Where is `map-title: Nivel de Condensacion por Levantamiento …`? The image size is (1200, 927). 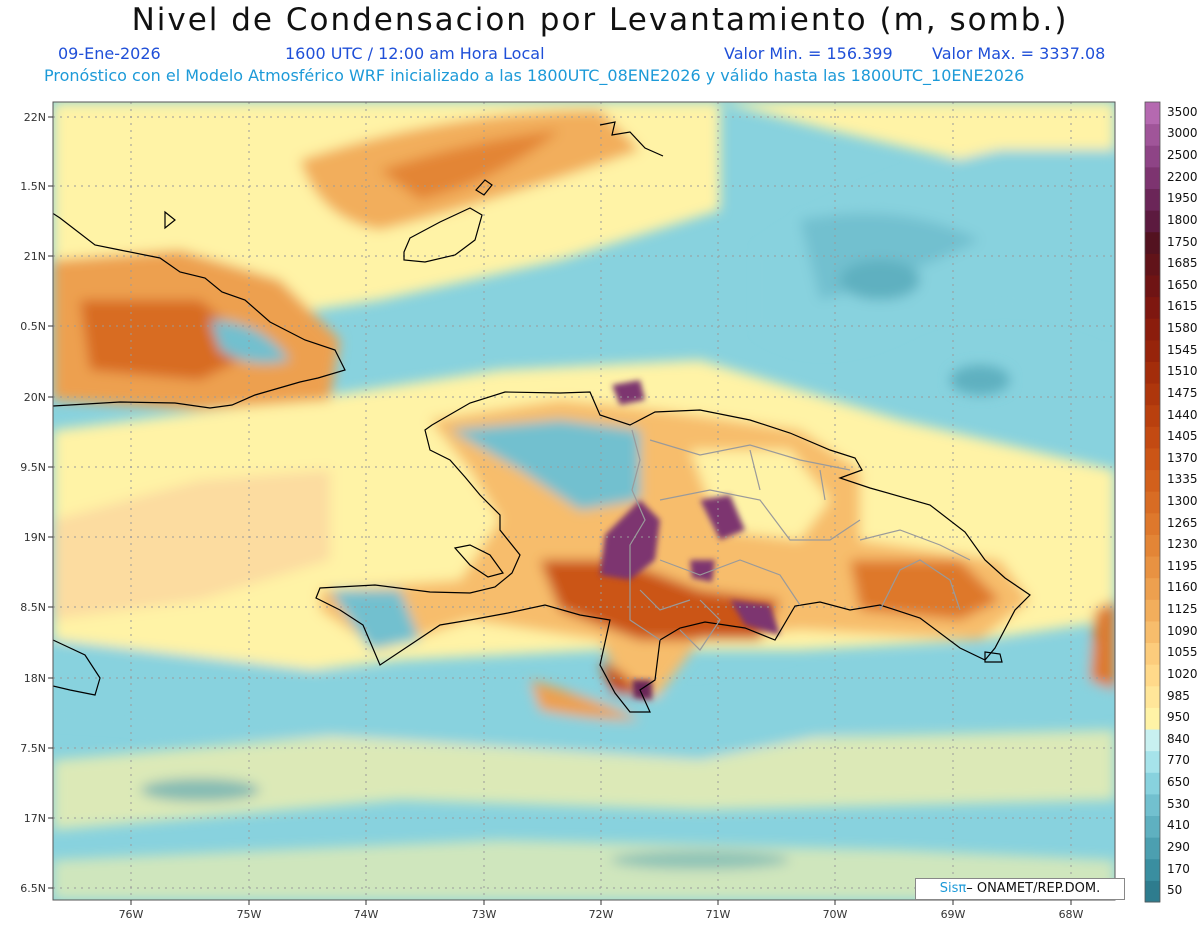
map-title: Nivel de Condensacion por Levantamiento … is located at coordinates (600, 20).